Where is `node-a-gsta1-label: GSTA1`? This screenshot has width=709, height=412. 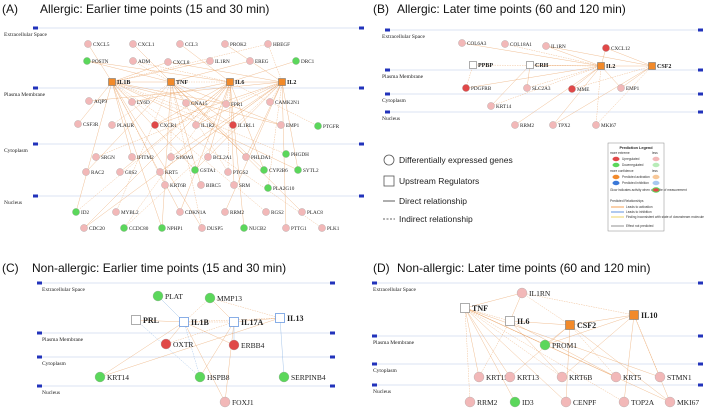
node-a-gsta1-label: GSTA1 is located at coordinates (208, 171).